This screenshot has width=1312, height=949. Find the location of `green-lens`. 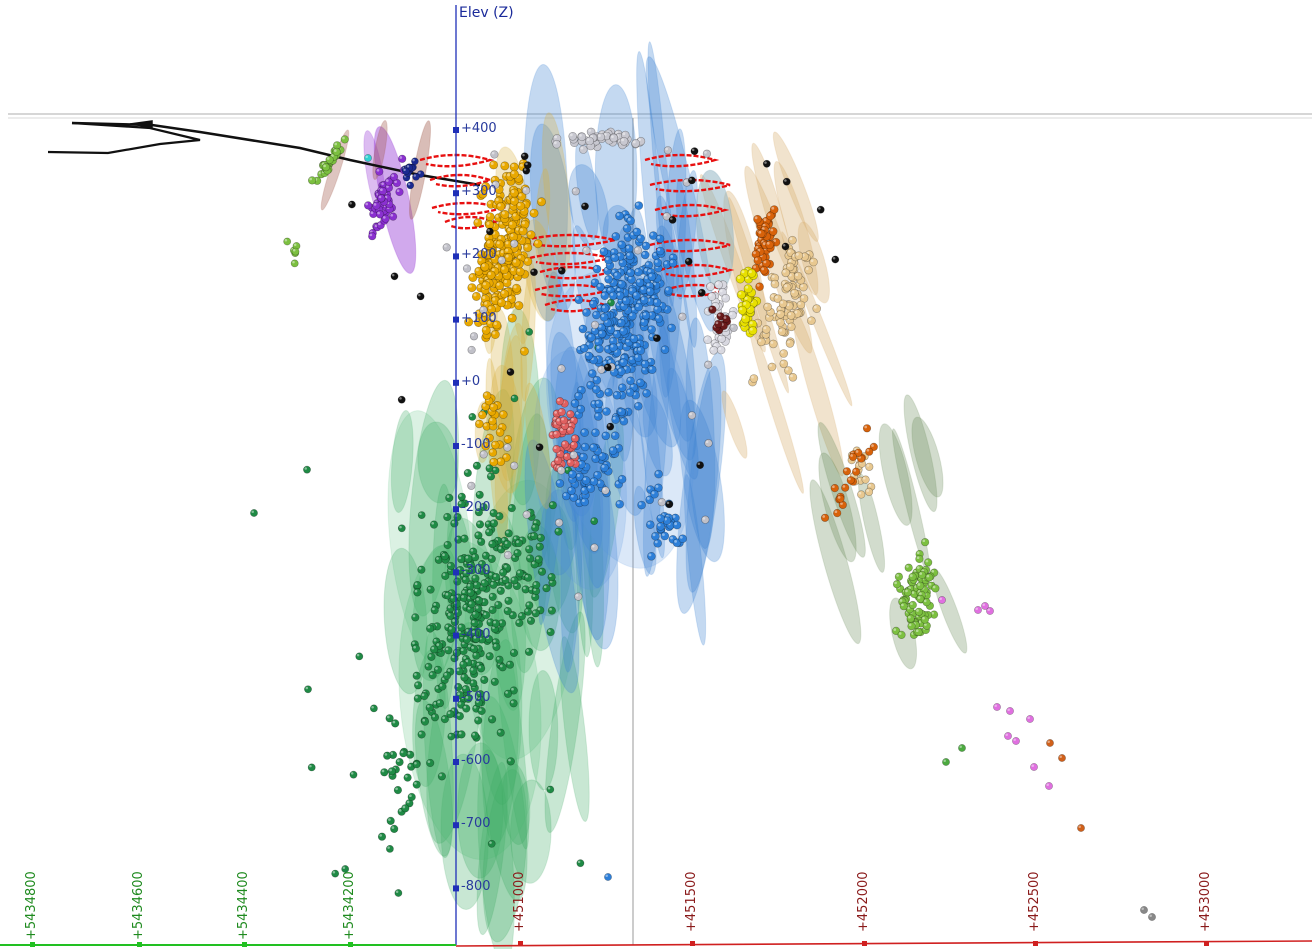

green-lens is located at coordinates (492, 848).